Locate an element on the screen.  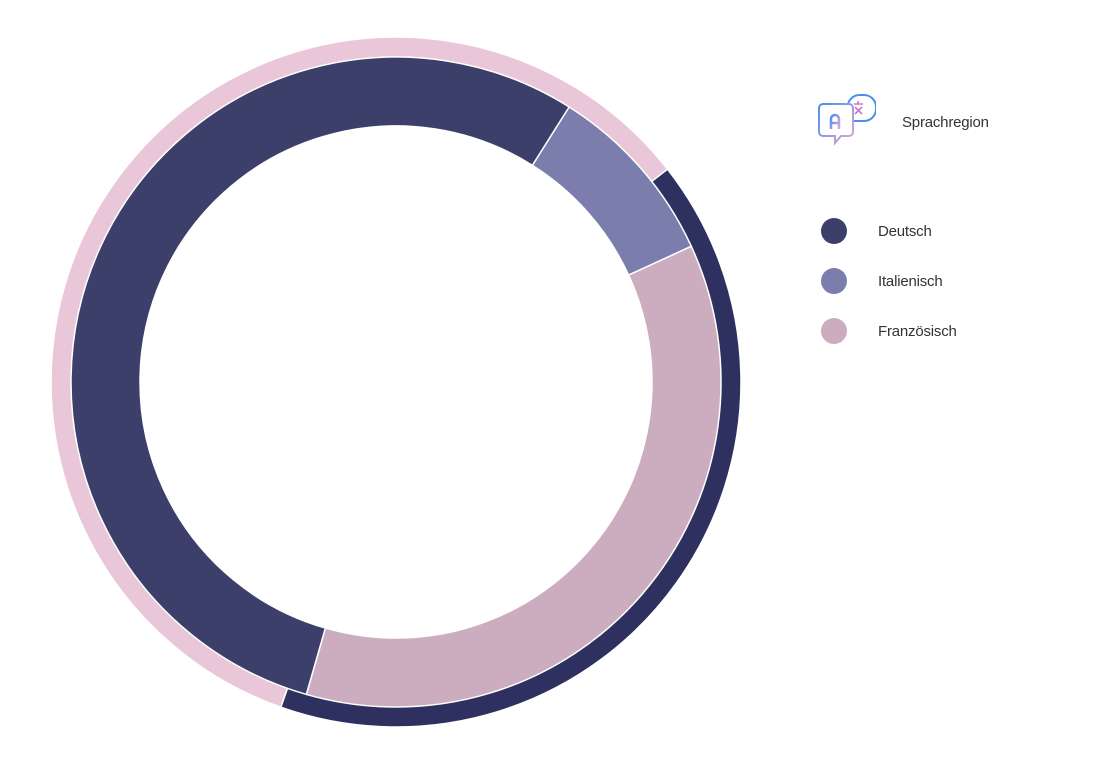
legend: Deutsch Italienisch Französisch is located at coordinates (889, 293).